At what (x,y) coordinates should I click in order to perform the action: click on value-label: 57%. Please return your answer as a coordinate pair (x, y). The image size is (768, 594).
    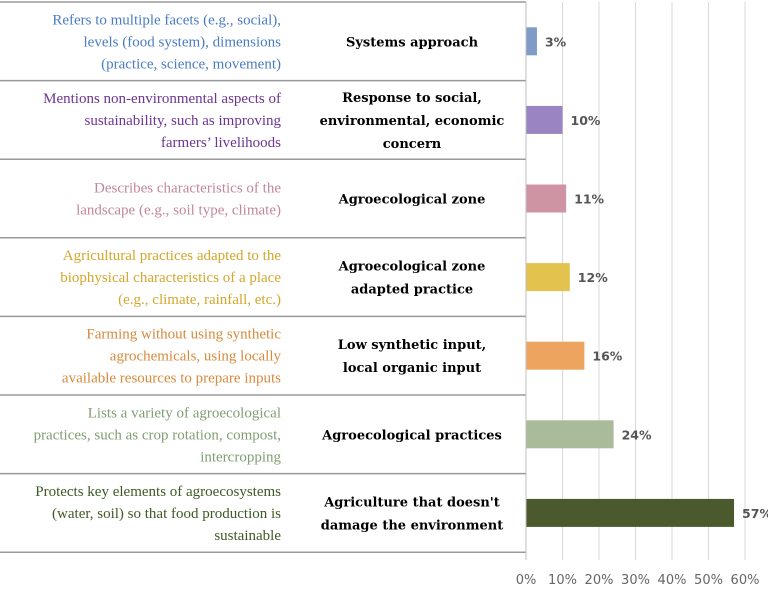
    Looking at the image, I should click on (755, 513).